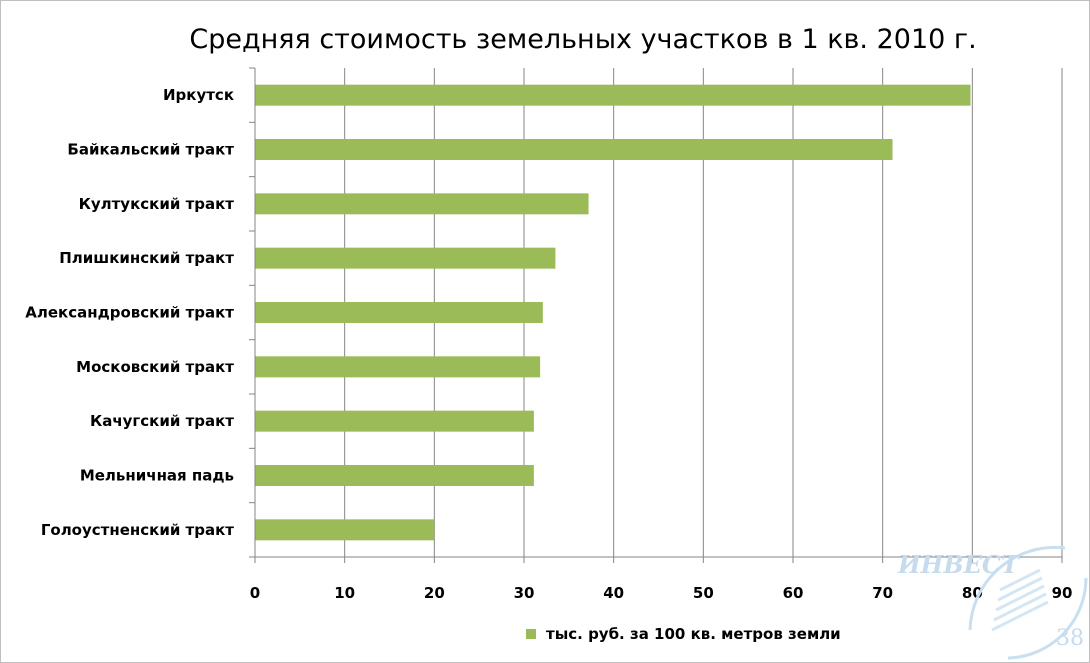 The image size is (1090, 663). What do you see at coordinates (162, 421) in the screenshot?
I see `category-label: Качугский тракт` at bounding box center [162, 421].